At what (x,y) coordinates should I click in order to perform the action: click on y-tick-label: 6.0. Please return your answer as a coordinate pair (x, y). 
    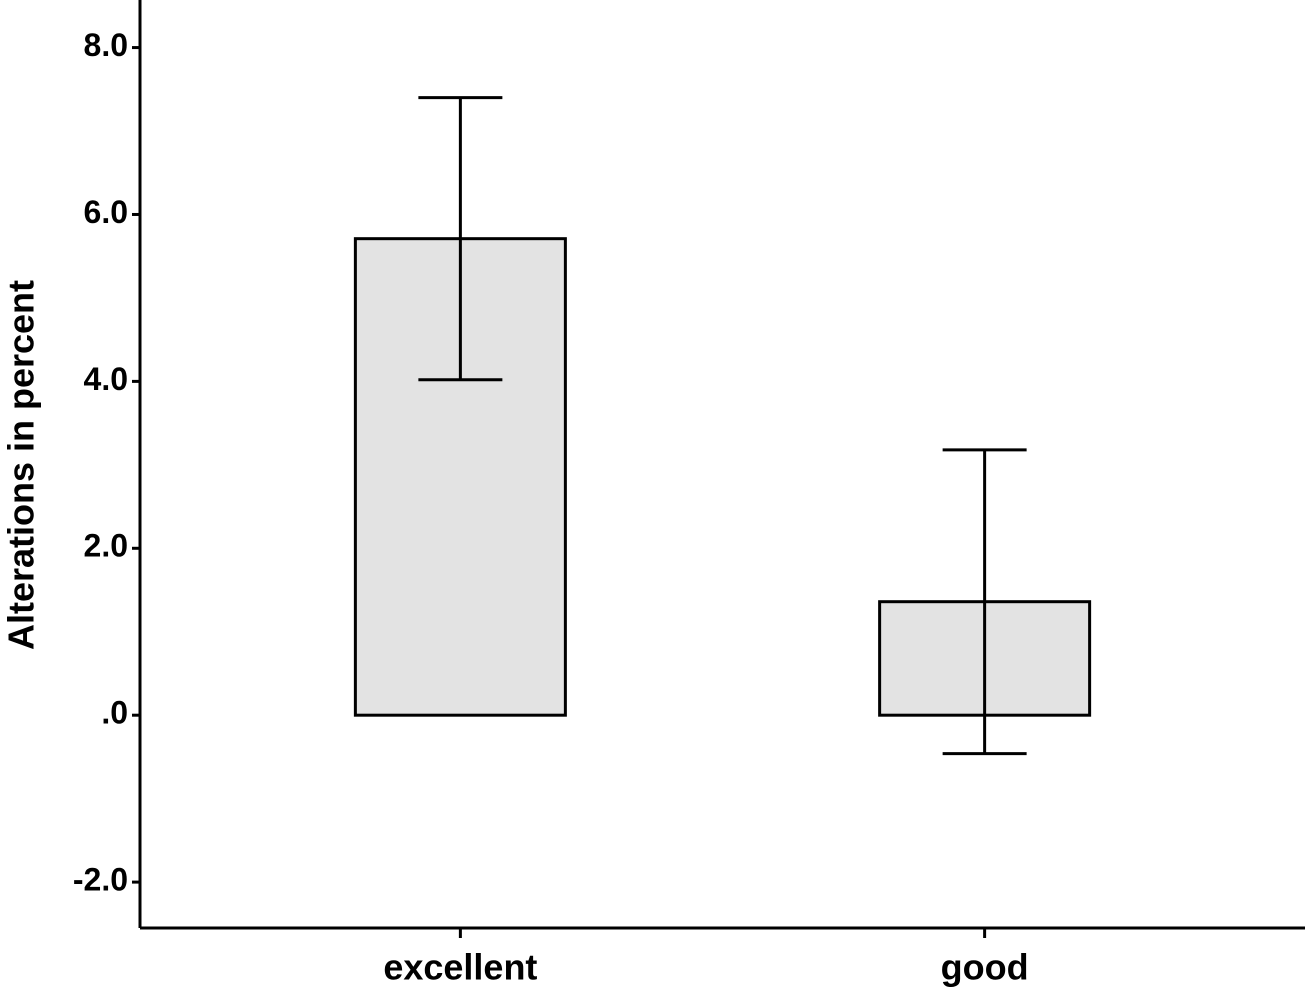
    Looking at the image, I should click on (106, 212).